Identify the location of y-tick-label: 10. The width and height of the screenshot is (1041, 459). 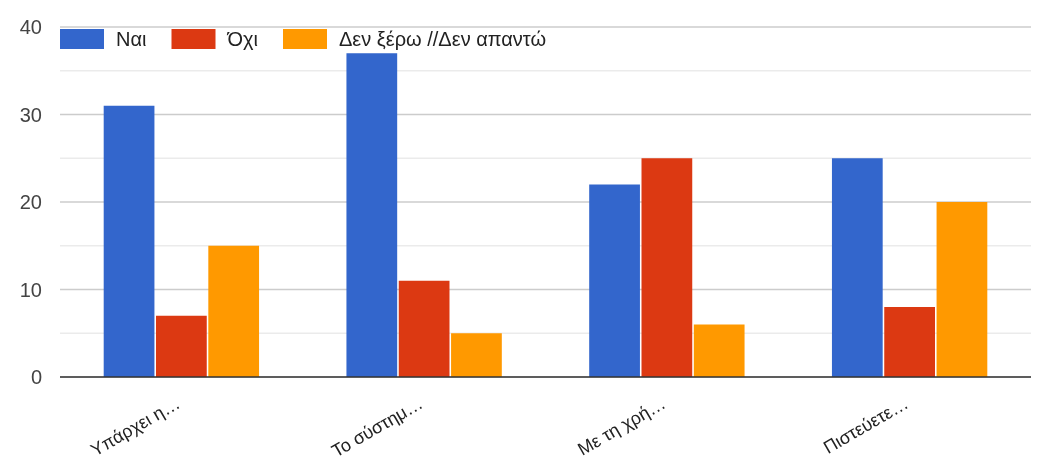
(30, 289).